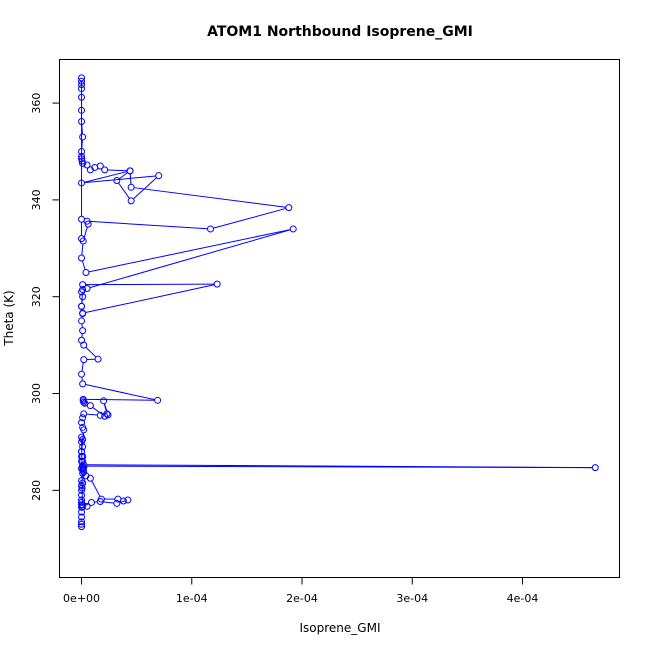 The height and width of the screenshot is (650, 650). I want to click on x-tick-label: 1e-04, so click(192, 598).